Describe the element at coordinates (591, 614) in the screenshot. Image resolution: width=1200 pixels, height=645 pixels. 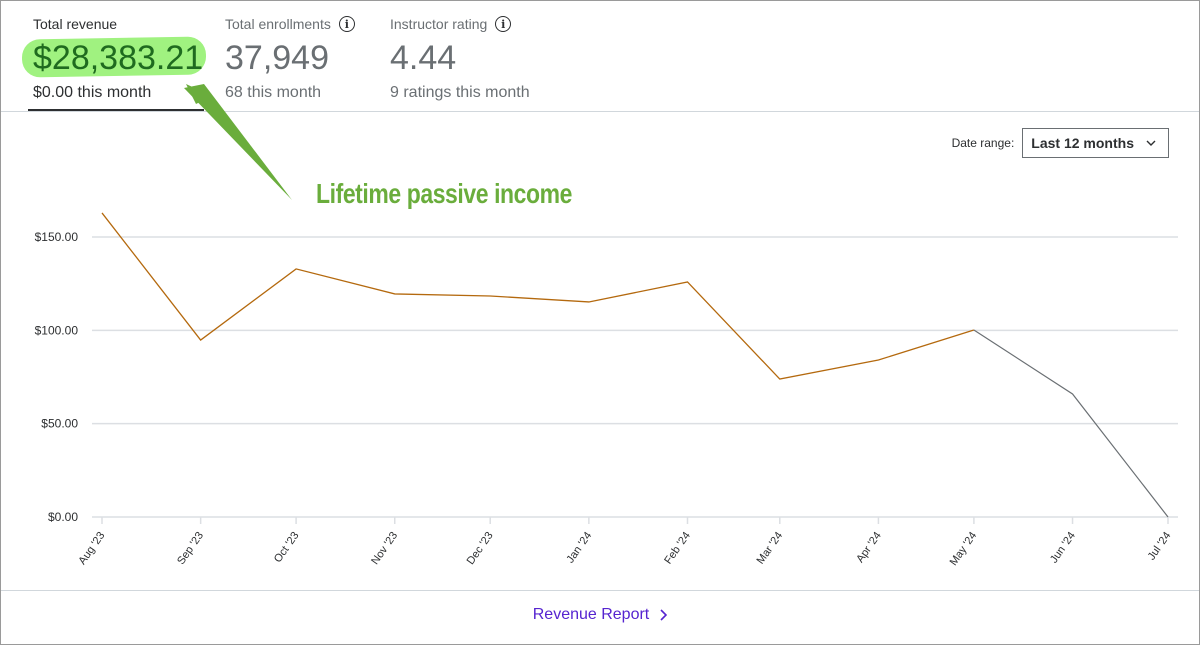
I see `revenue-report-label: Revenue Report` at that location.